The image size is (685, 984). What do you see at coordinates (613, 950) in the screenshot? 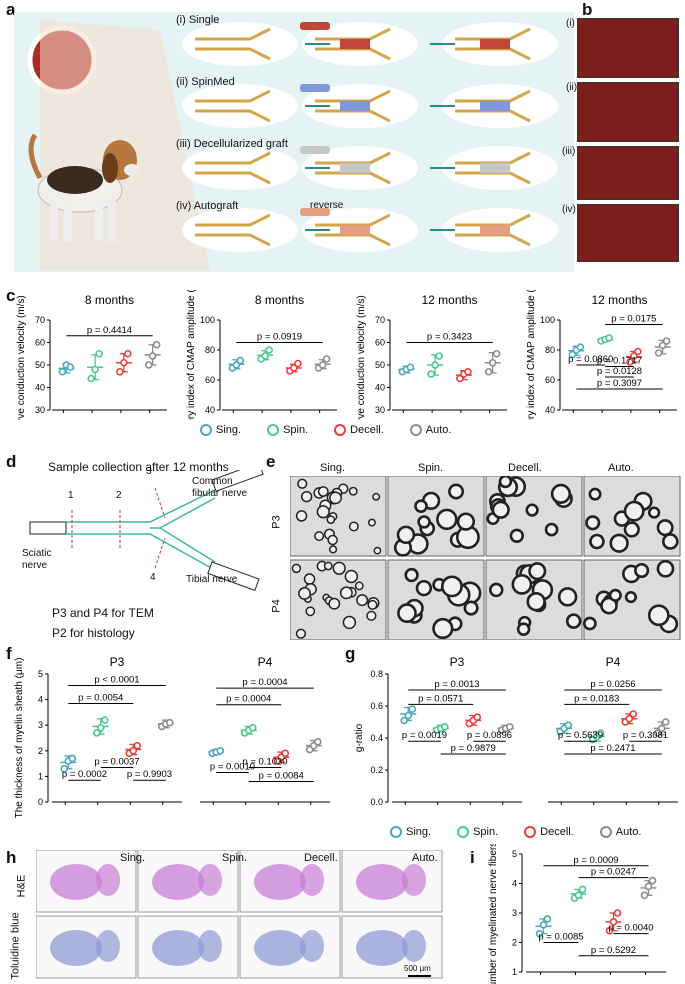
I see `p-value-label: p = 0.5292` at bounding box center [613, 950].